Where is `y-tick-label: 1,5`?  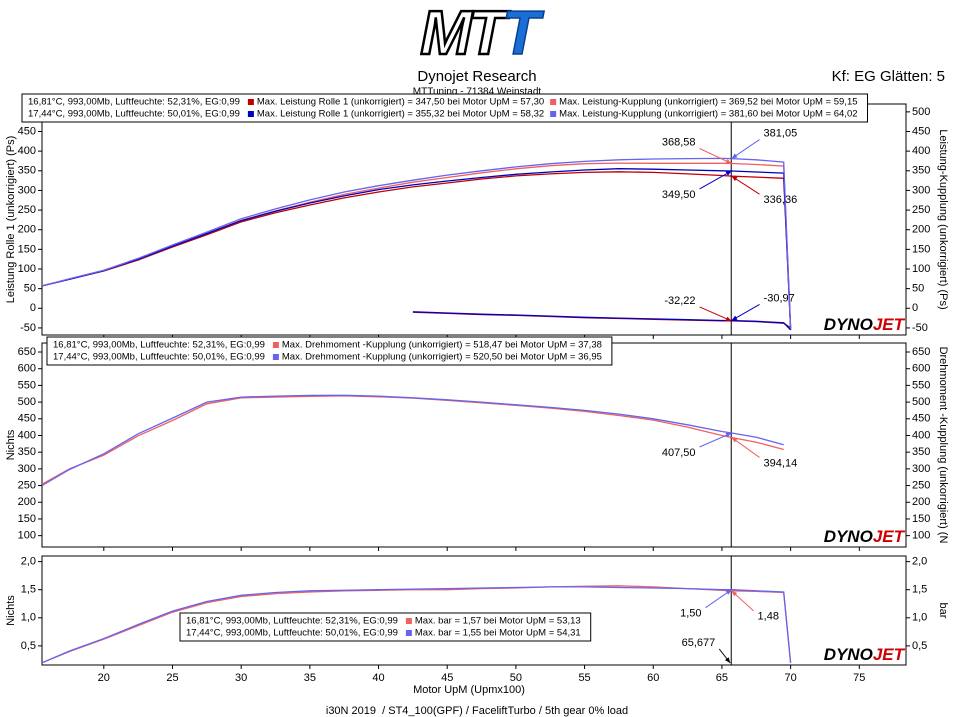
y-tick-label: 1,5 is located at coordinates (28, 590).